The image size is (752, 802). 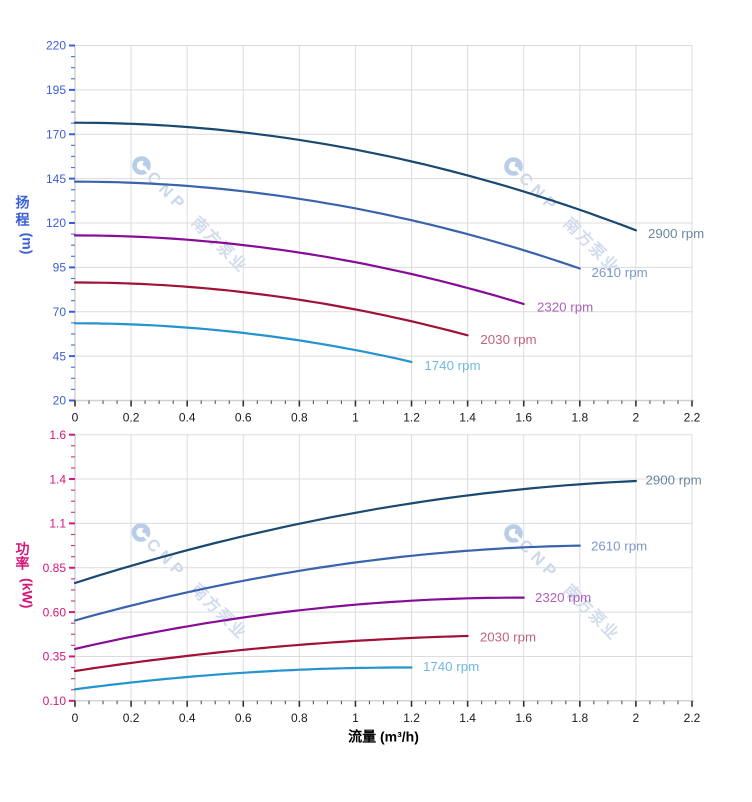 I want to click on svg-text: 170, so click(x=56, y=134).